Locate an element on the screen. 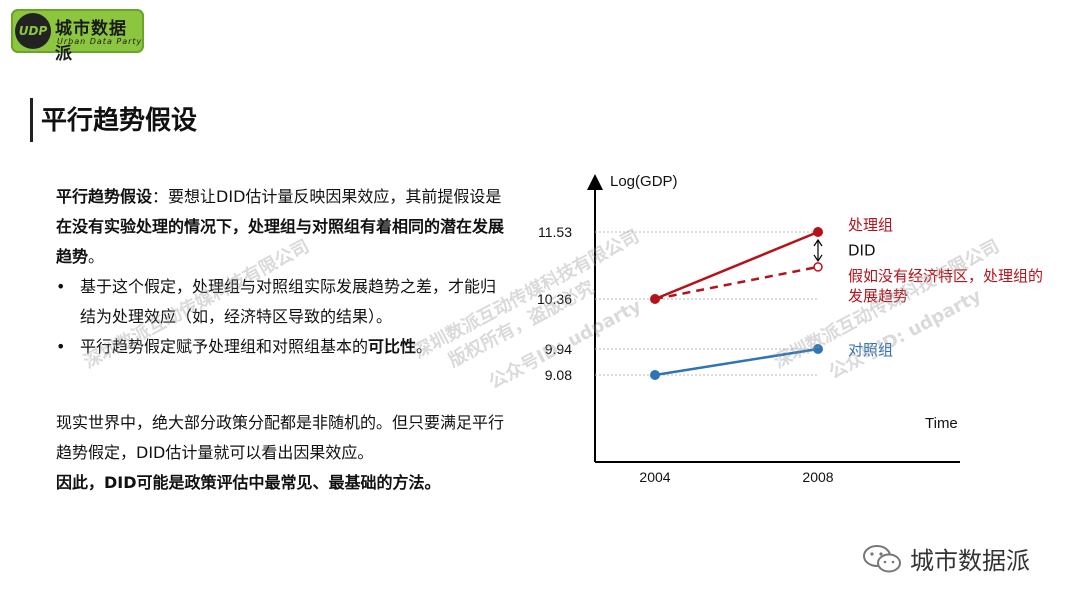  did-label: DID is located at coordinates (862, 250).